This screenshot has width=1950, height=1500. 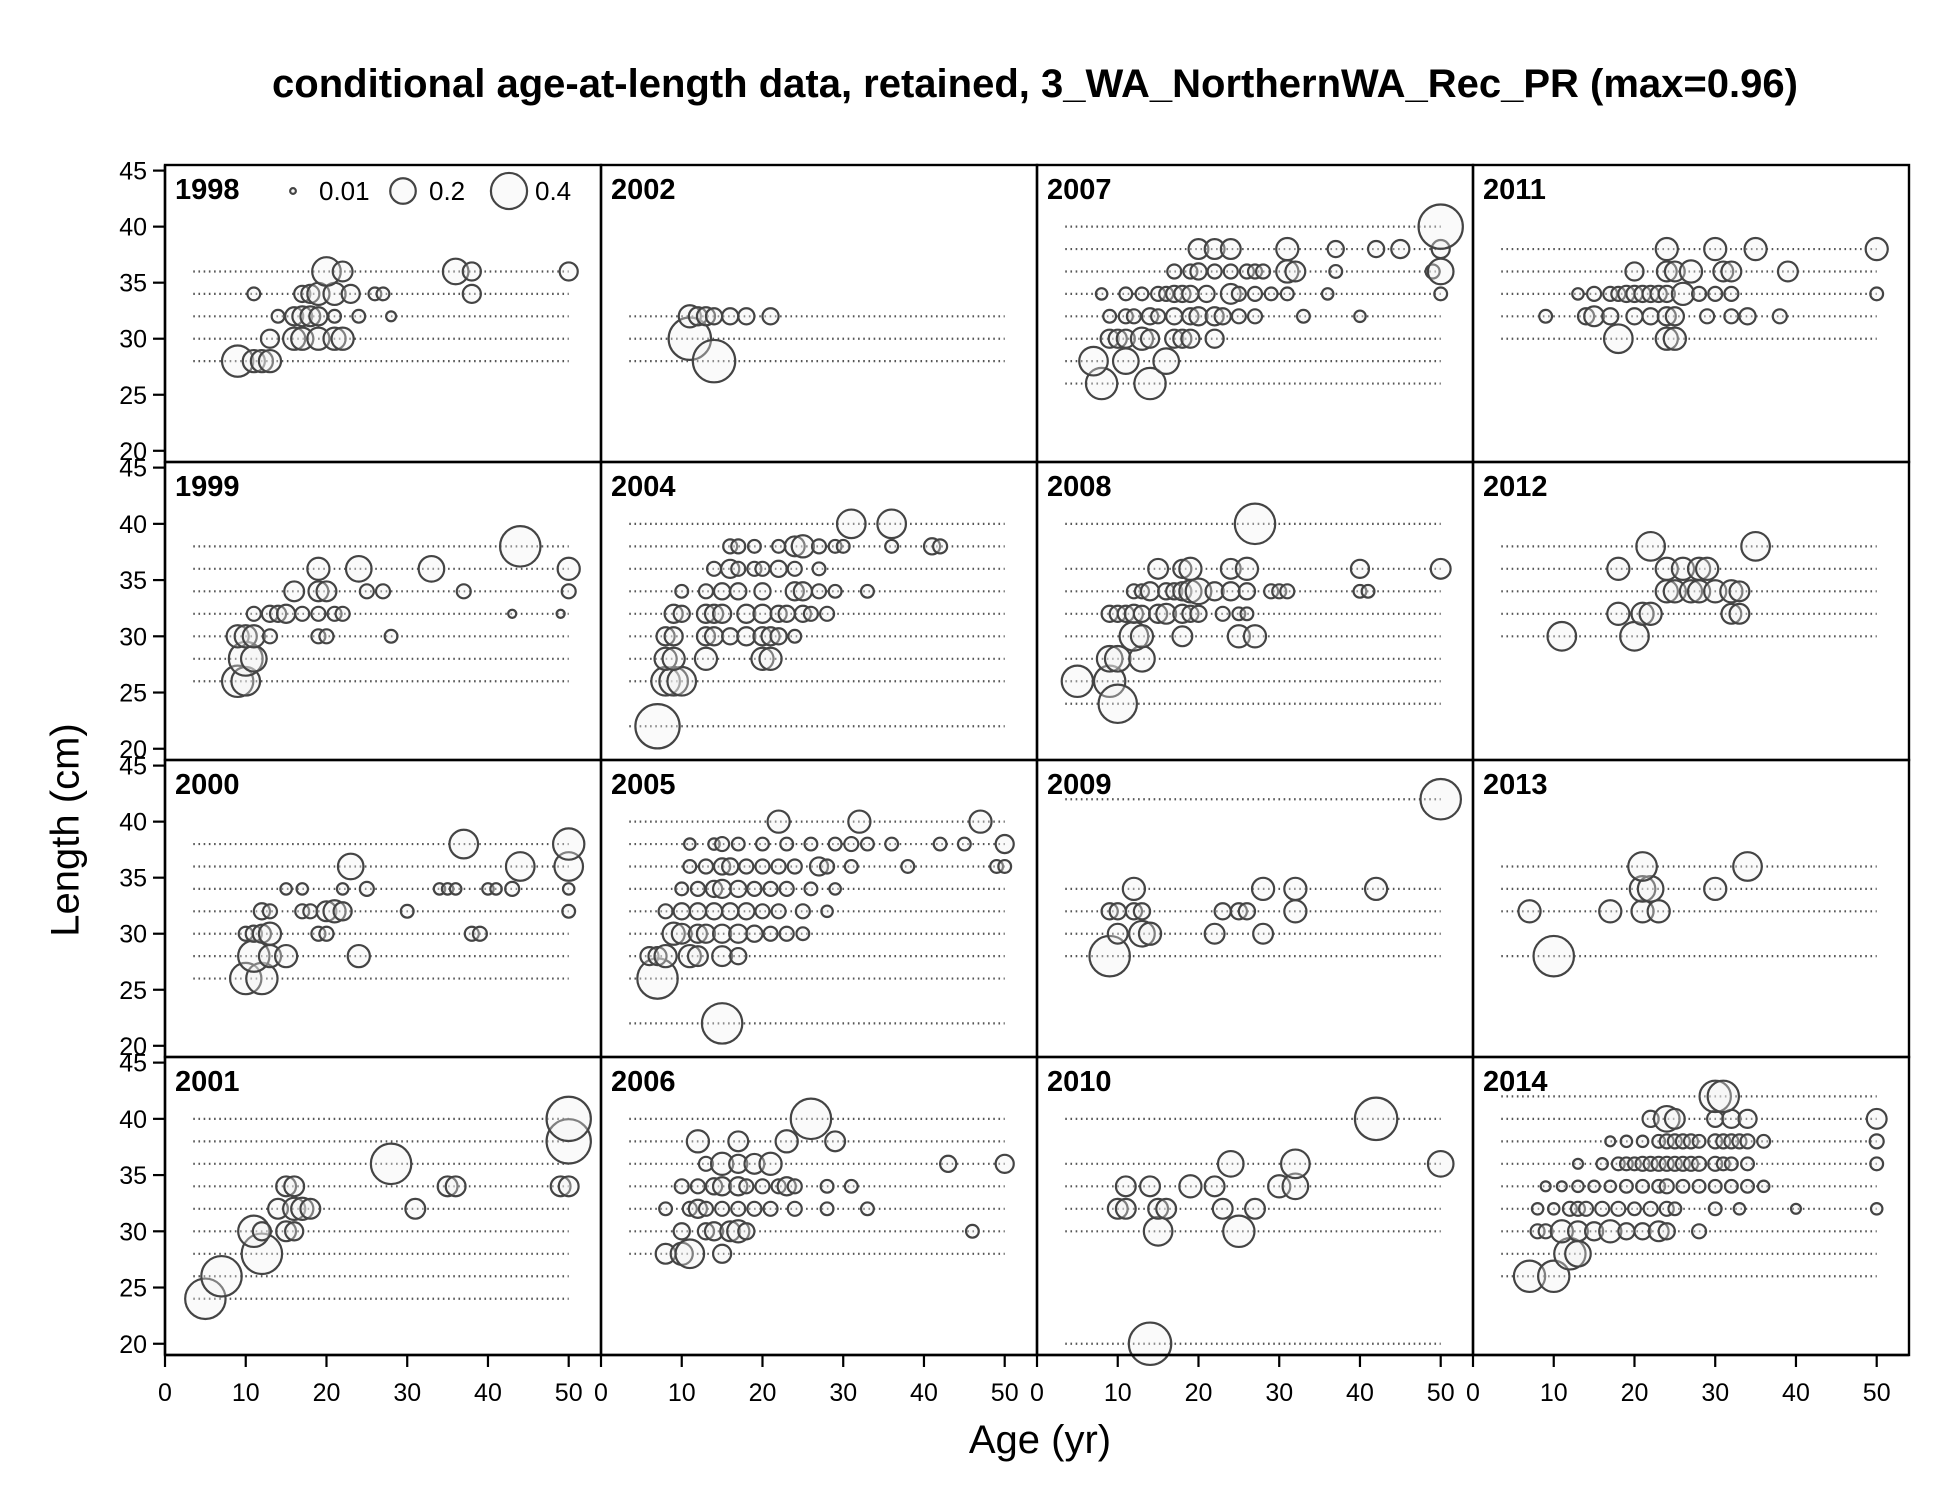 I want to click on legend-bubble, so click(x=293, y=191).